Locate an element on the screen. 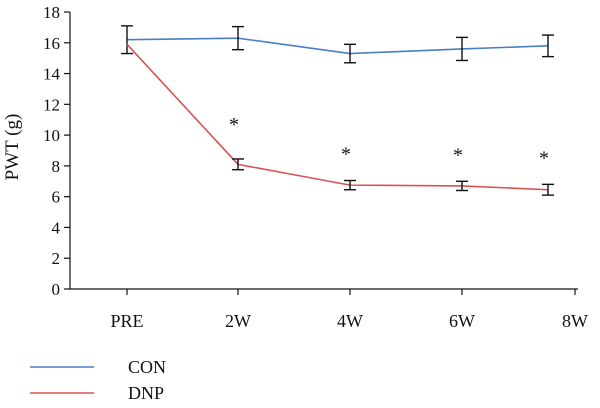 This screenshot has height=408, width=600. y-tick-label: 4 is located at coordinates (56, 227).